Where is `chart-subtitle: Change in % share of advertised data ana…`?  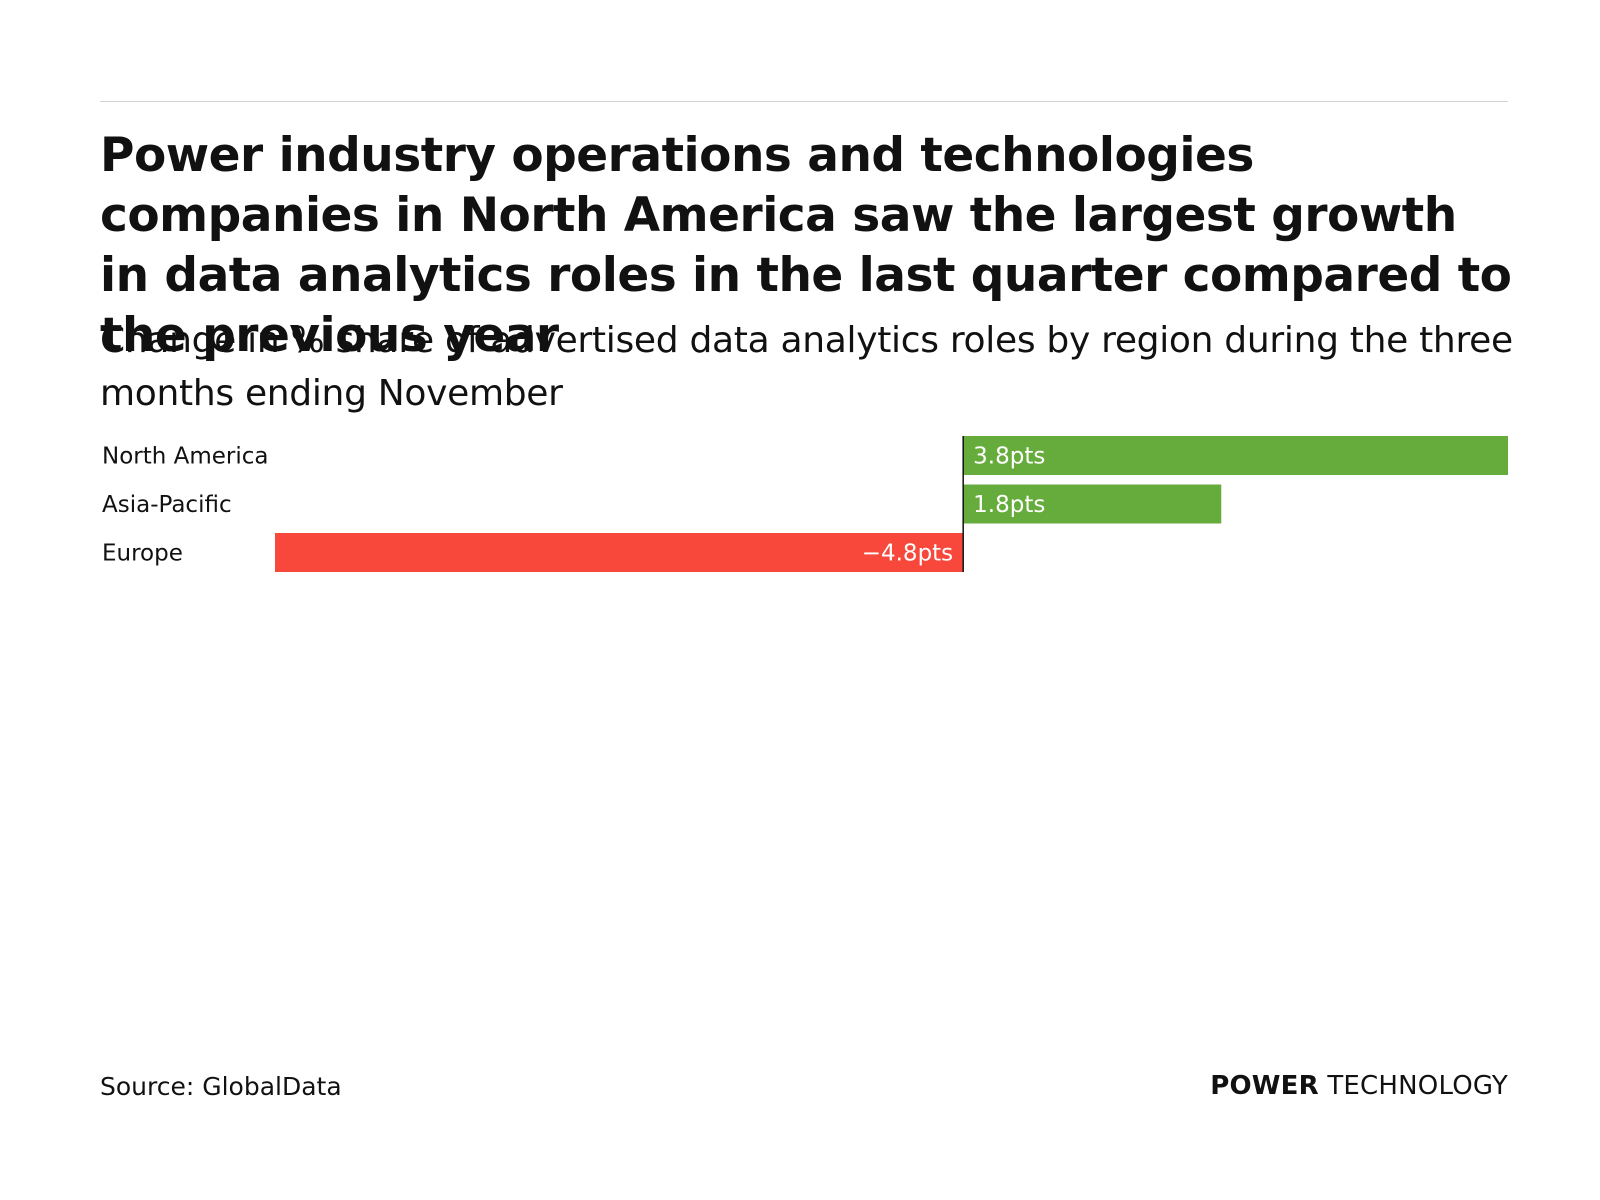 chart-subtitle: Change in % share of advertised data ana… is located at coordinates (806, 367).